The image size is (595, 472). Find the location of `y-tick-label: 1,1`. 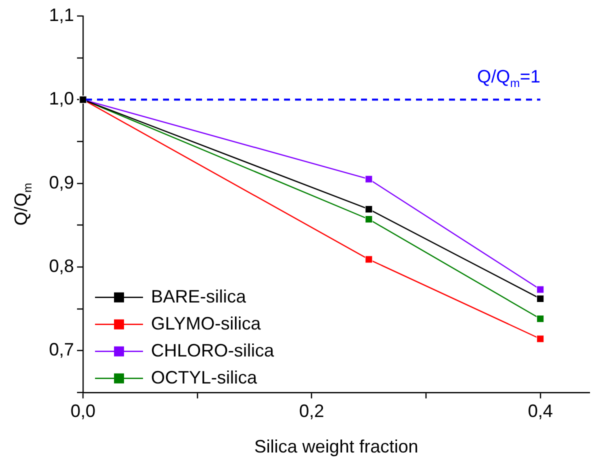

y-tick-label: 1,1 is located at coordinates (61, 14).